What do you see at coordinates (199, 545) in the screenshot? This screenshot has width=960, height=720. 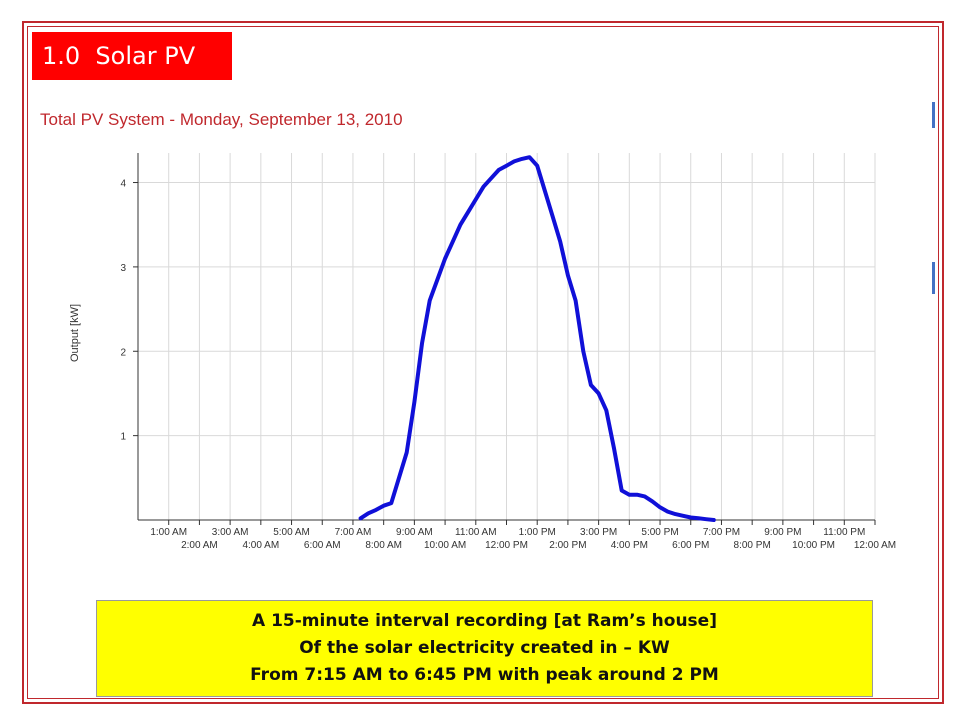 I see `x-tick-label: 2:00 AM` at bounding box center [199, 545].